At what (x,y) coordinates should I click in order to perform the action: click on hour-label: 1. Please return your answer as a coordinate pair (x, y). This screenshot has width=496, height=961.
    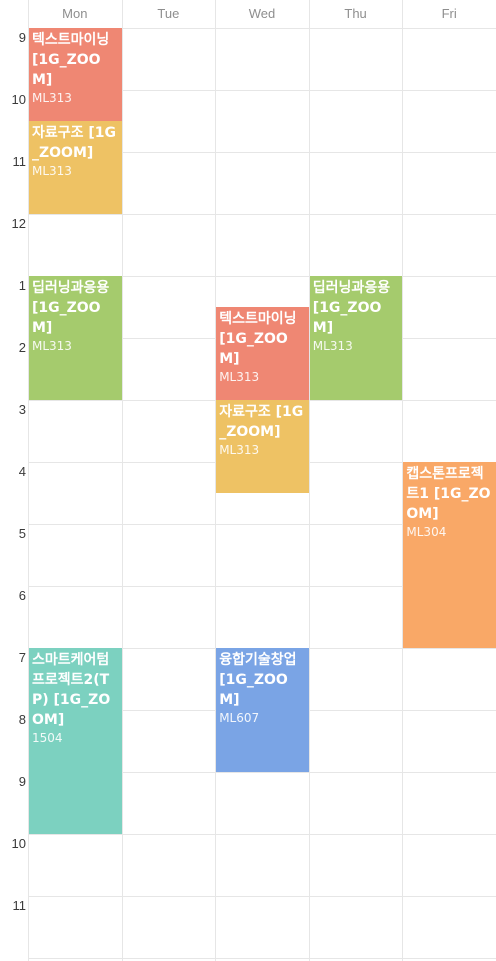
    Looking at the image, I should click on (22, 285).